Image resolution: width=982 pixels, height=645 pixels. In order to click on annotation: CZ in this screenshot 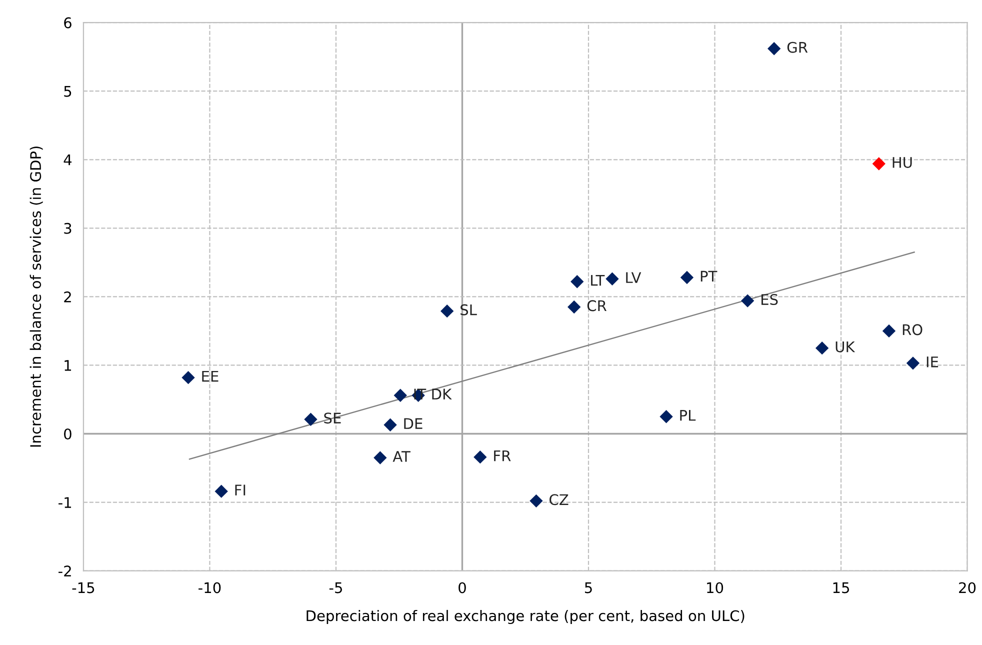, I will do `click(559, 500)`.